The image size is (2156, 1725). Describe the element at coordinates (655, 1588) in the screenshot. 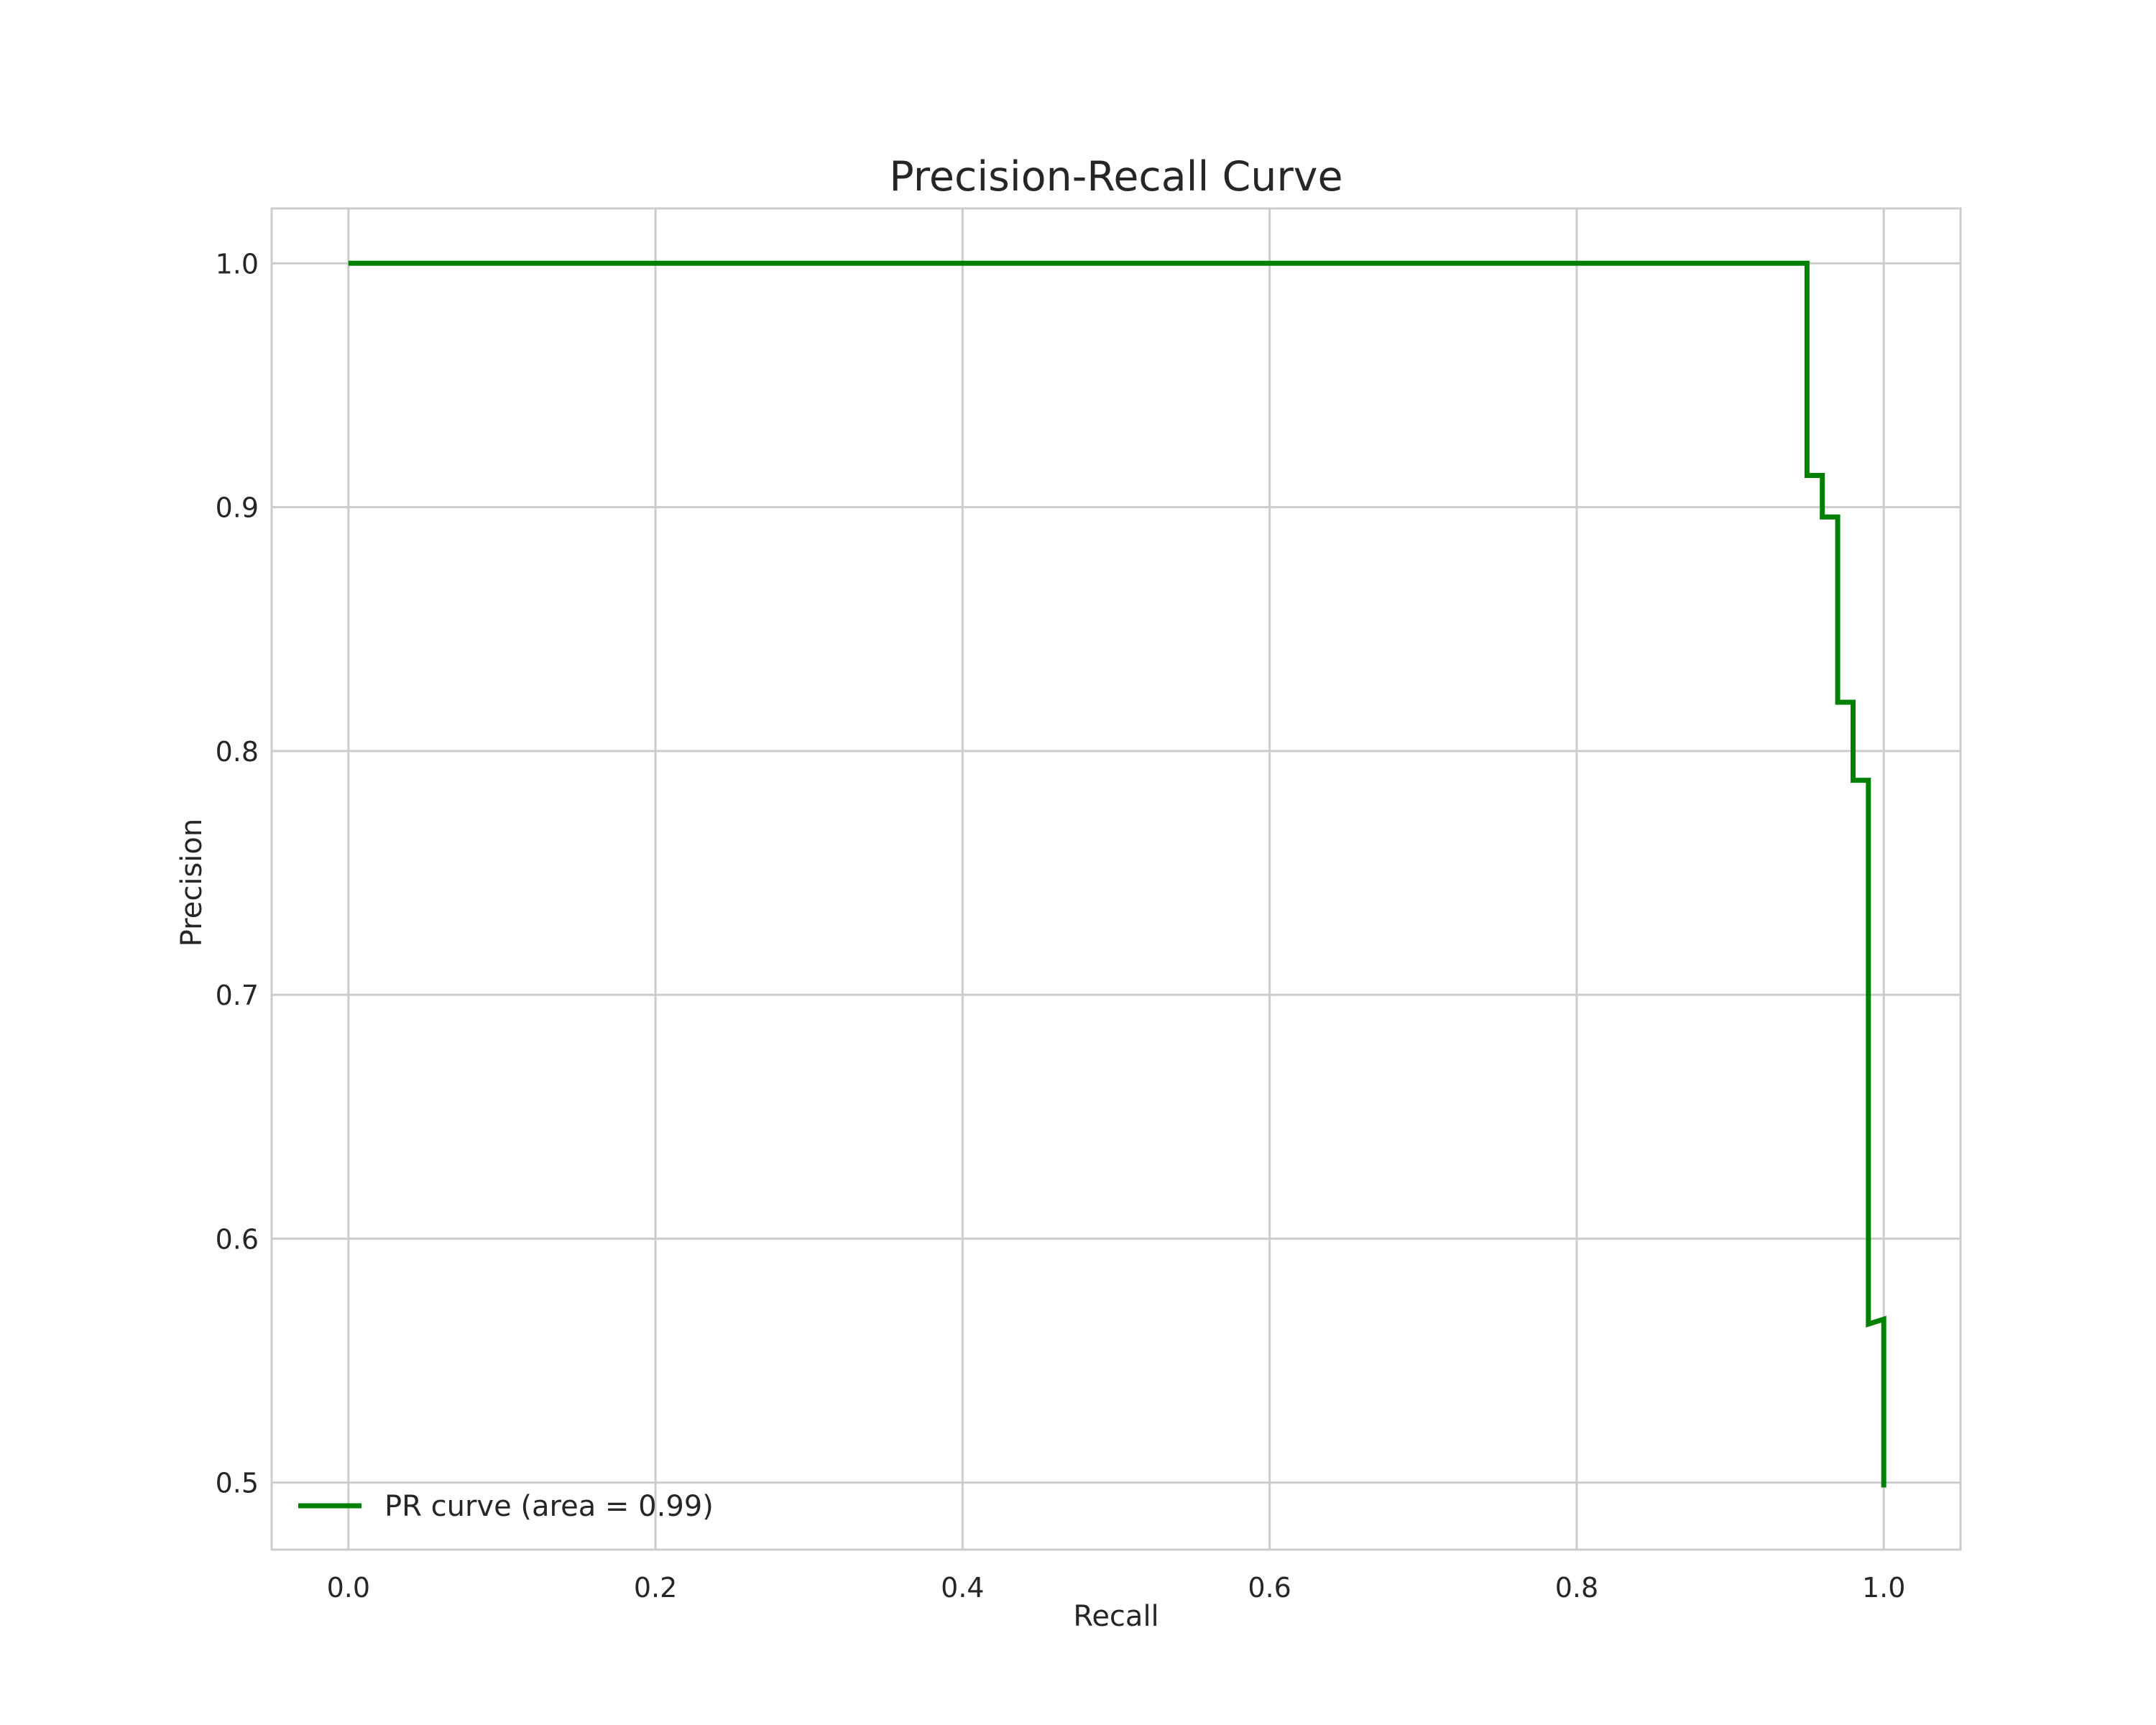

I see `x-tick-label: 0.2` at that location.